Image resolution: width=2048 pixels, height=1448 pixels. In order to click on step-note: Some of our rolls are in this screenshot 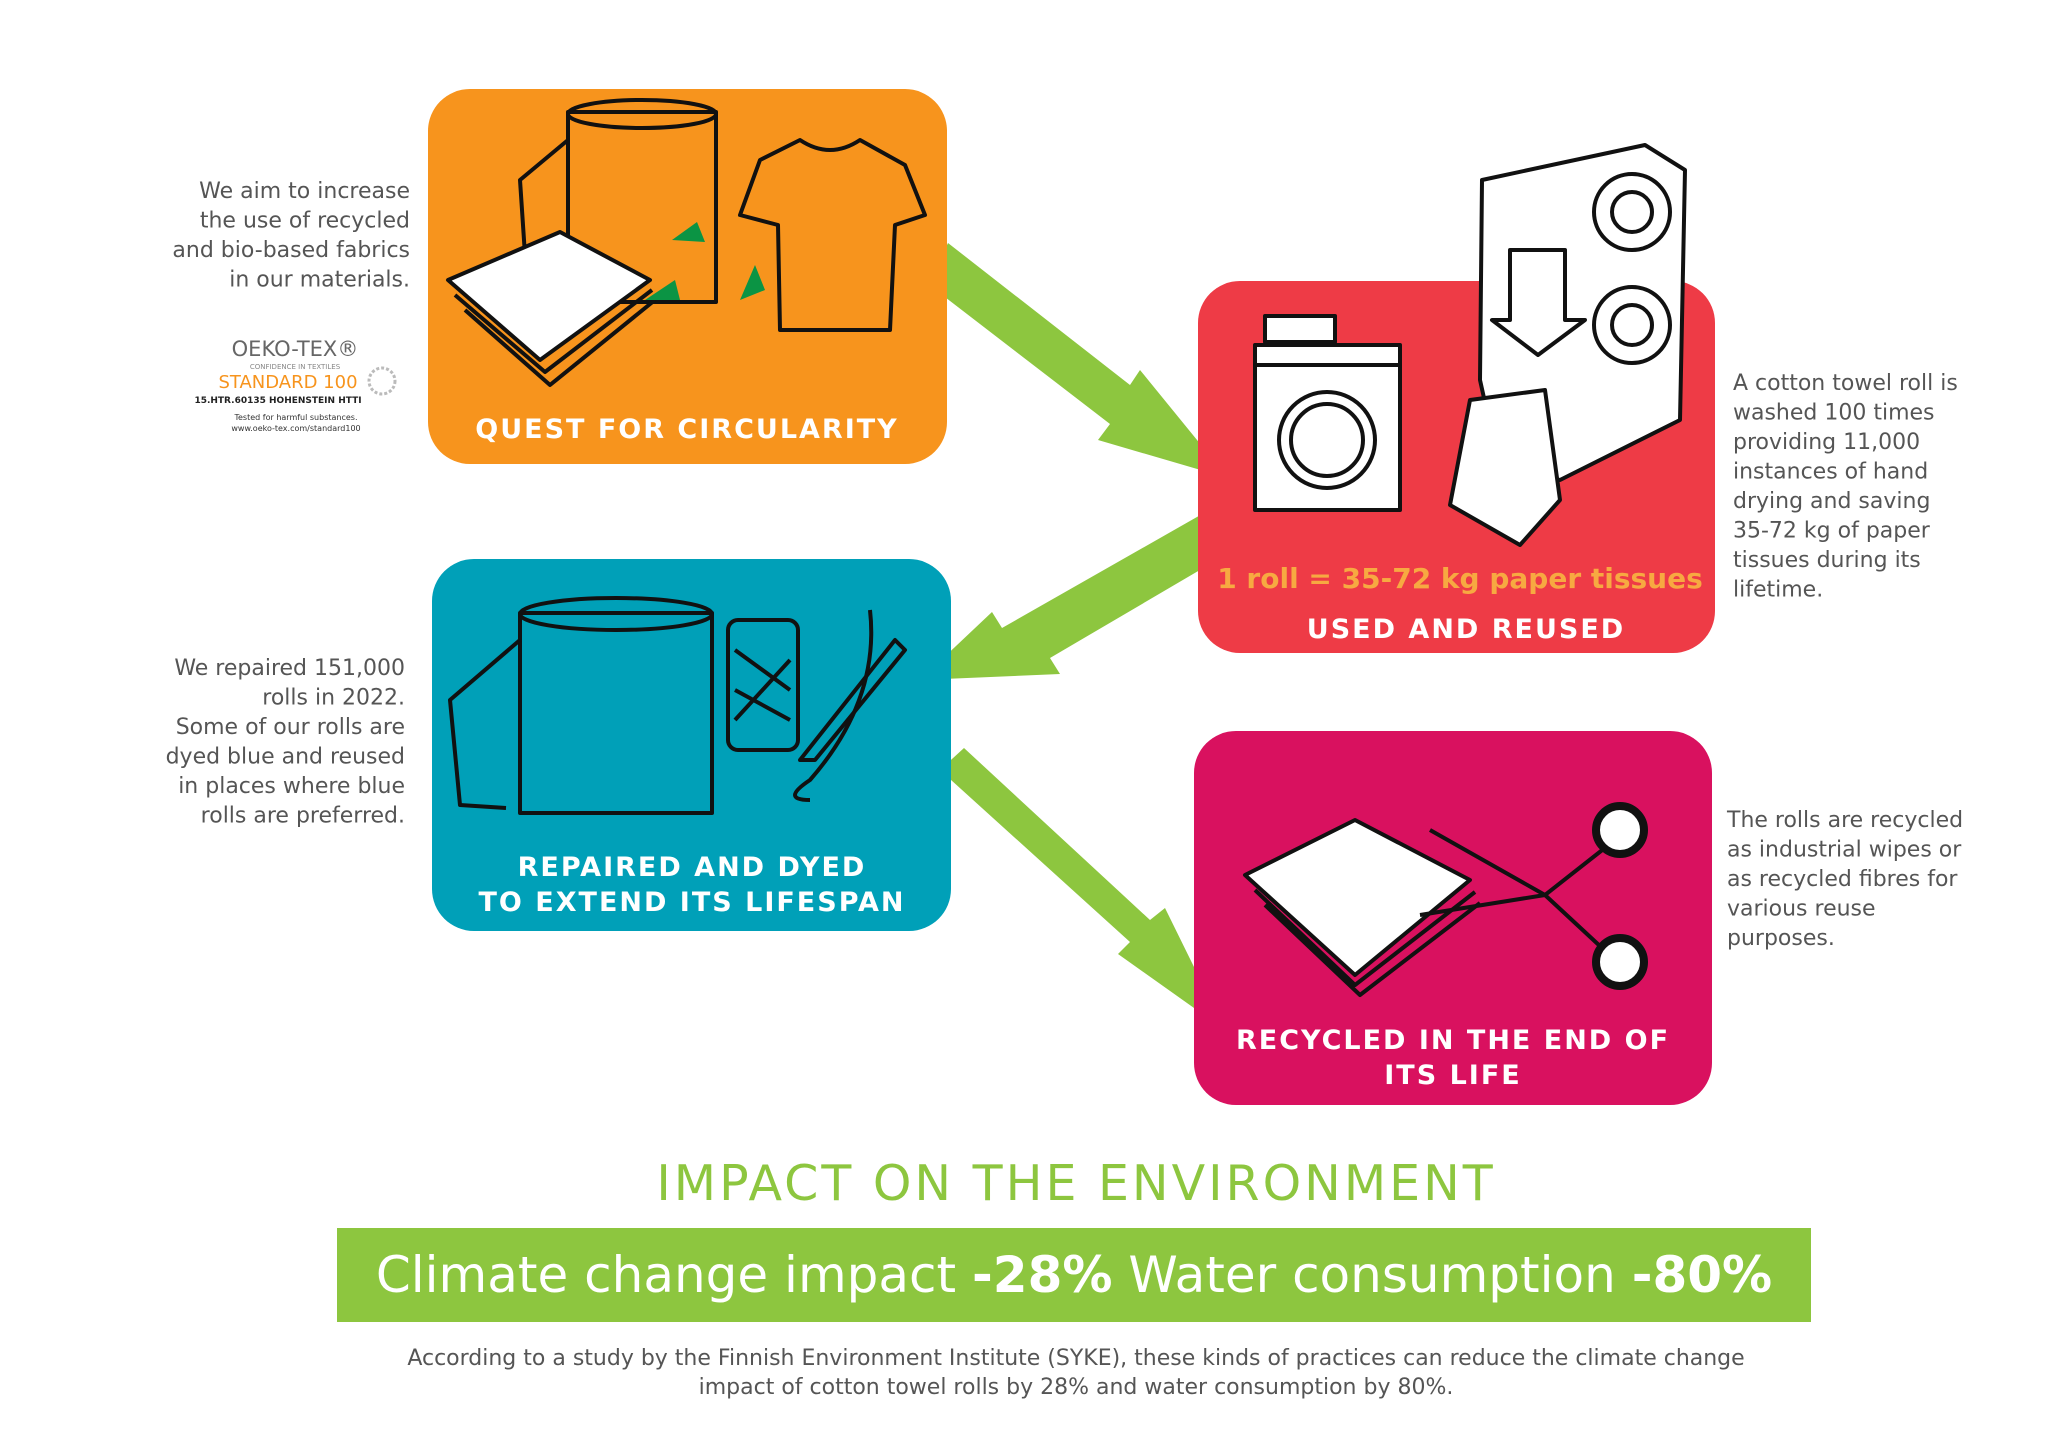, I will do `click(290, 727)`.